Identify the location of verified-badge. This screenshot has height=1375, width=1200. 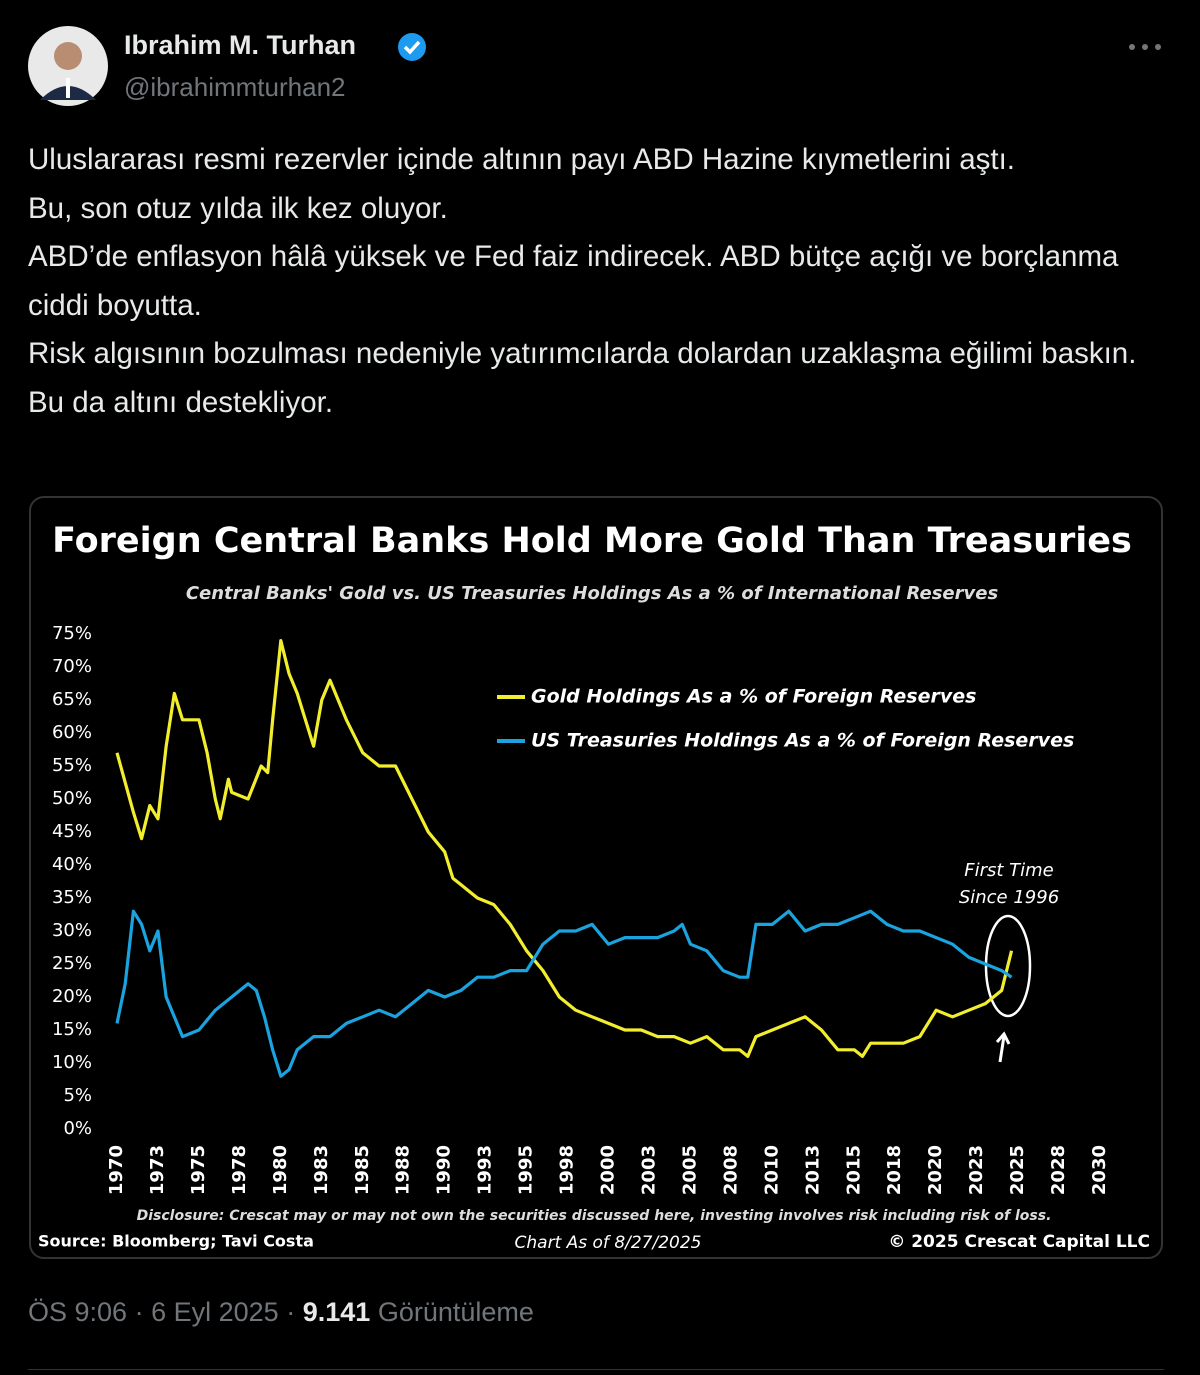
(412, 47).